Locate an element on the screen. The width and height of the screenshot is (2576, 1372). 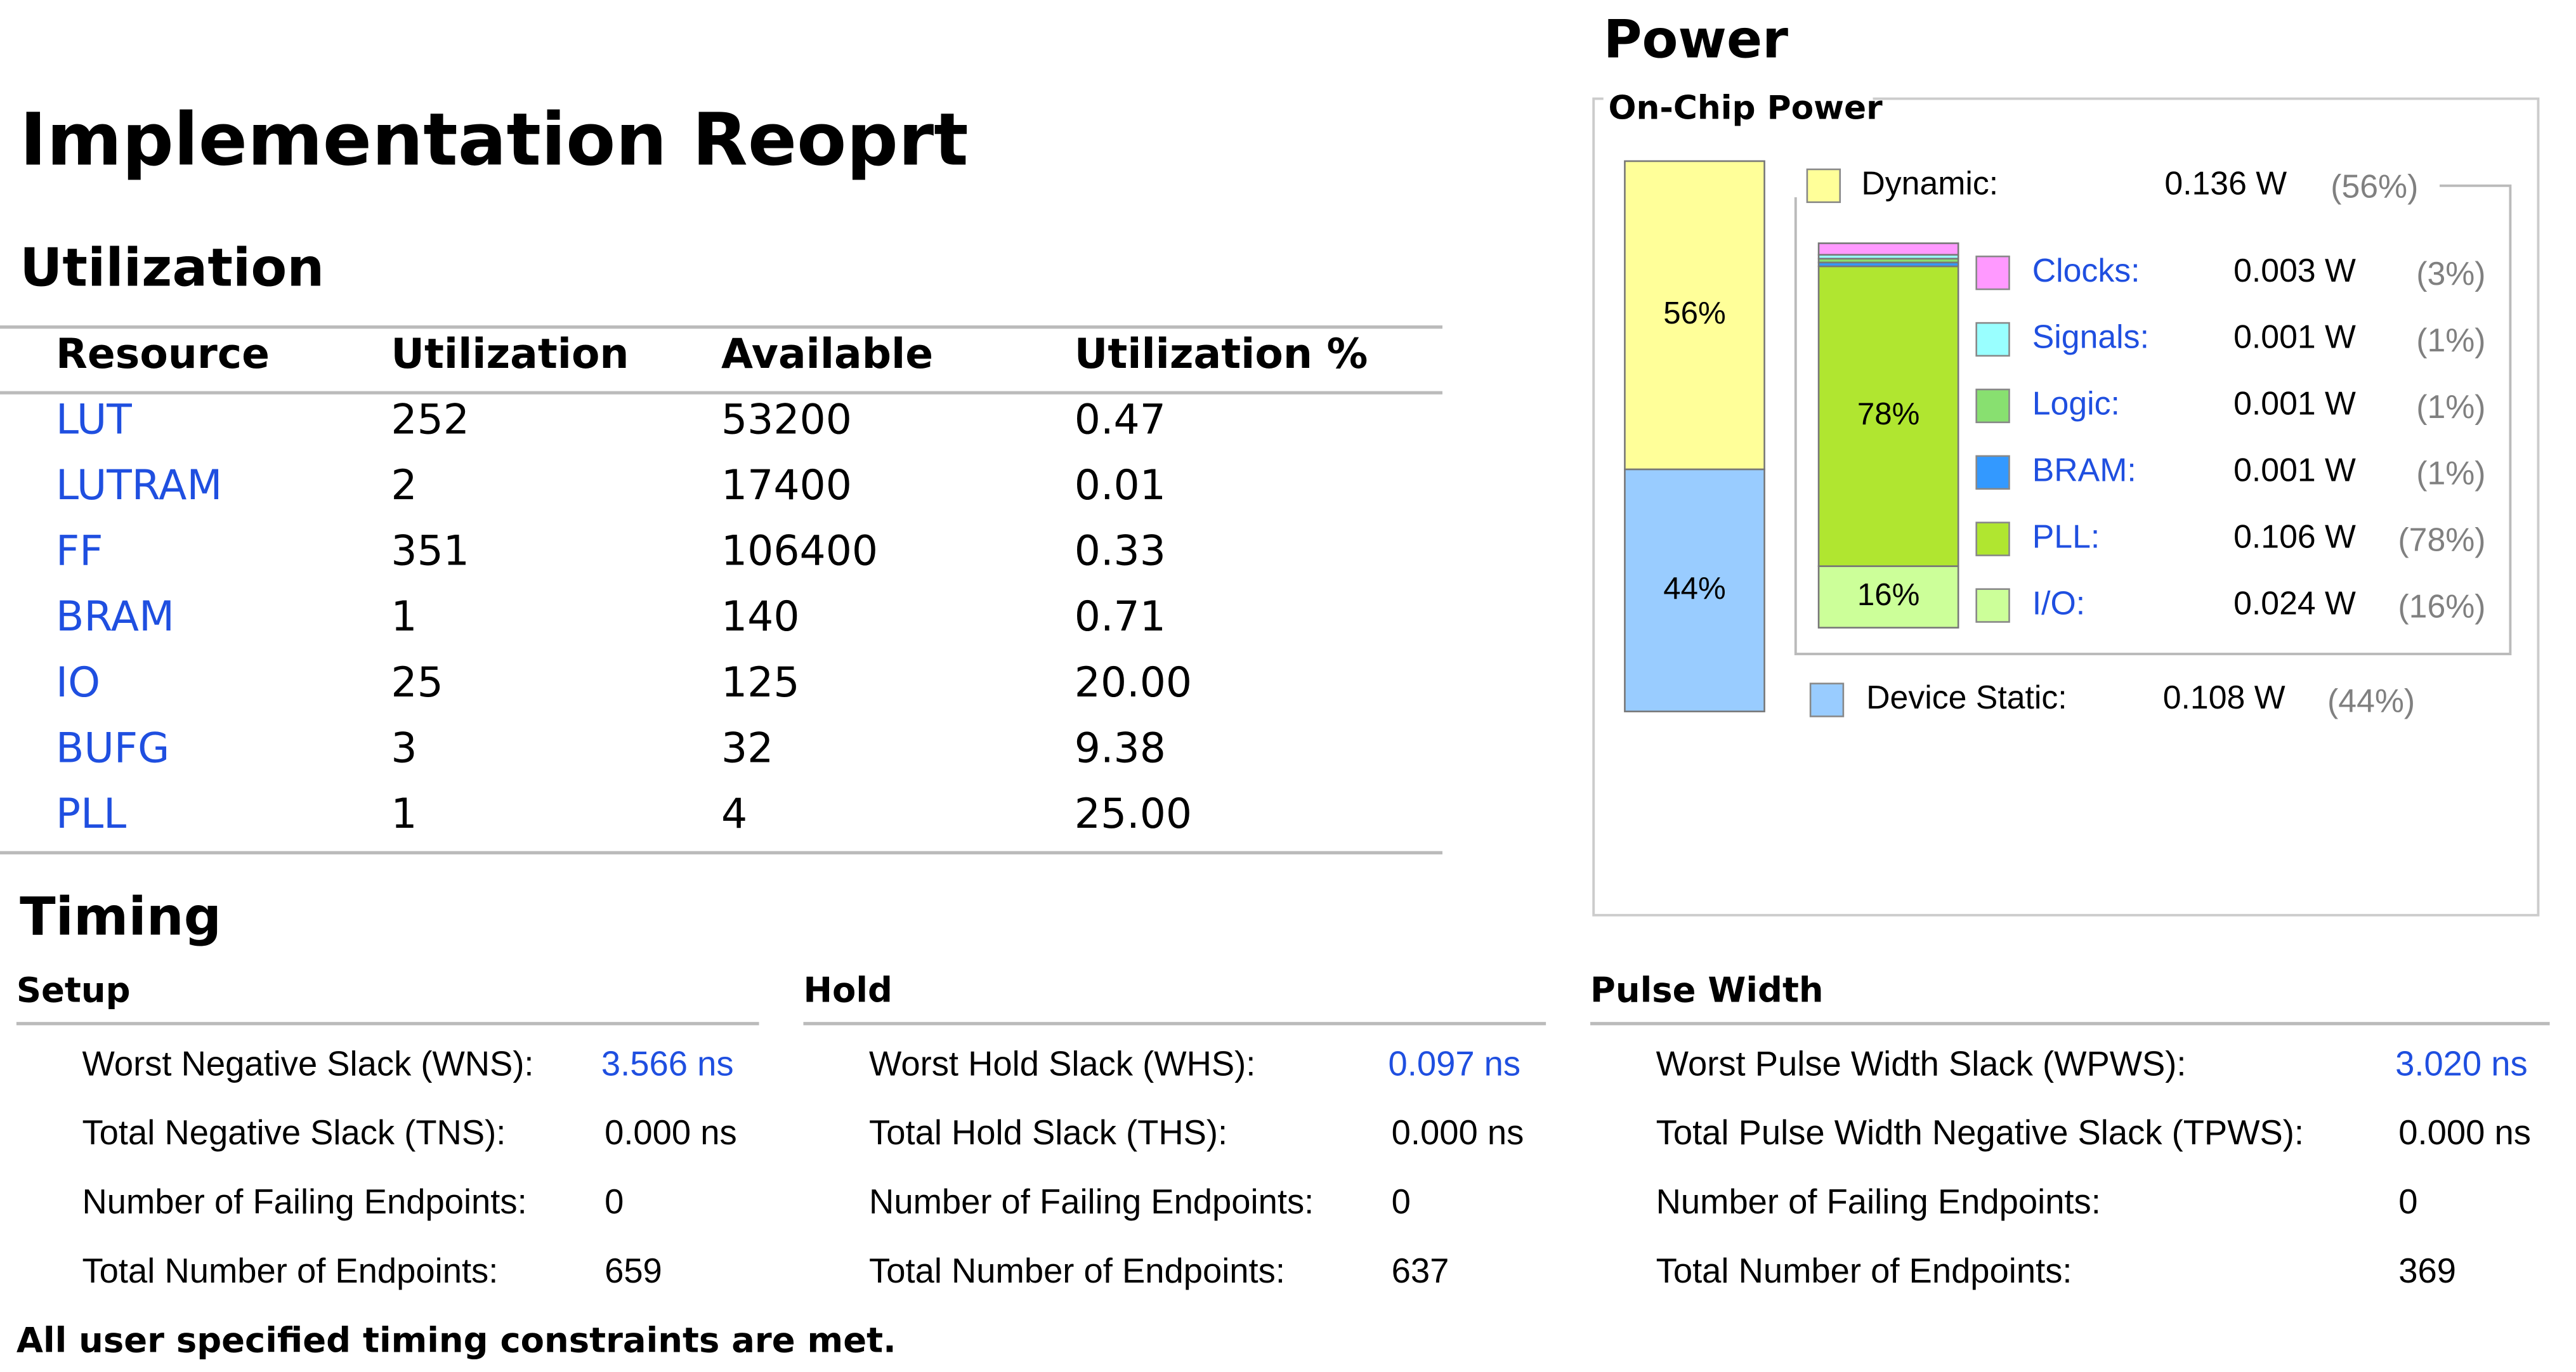
timing-value: 0.097 ns is located at coordinates (1454, 1063).